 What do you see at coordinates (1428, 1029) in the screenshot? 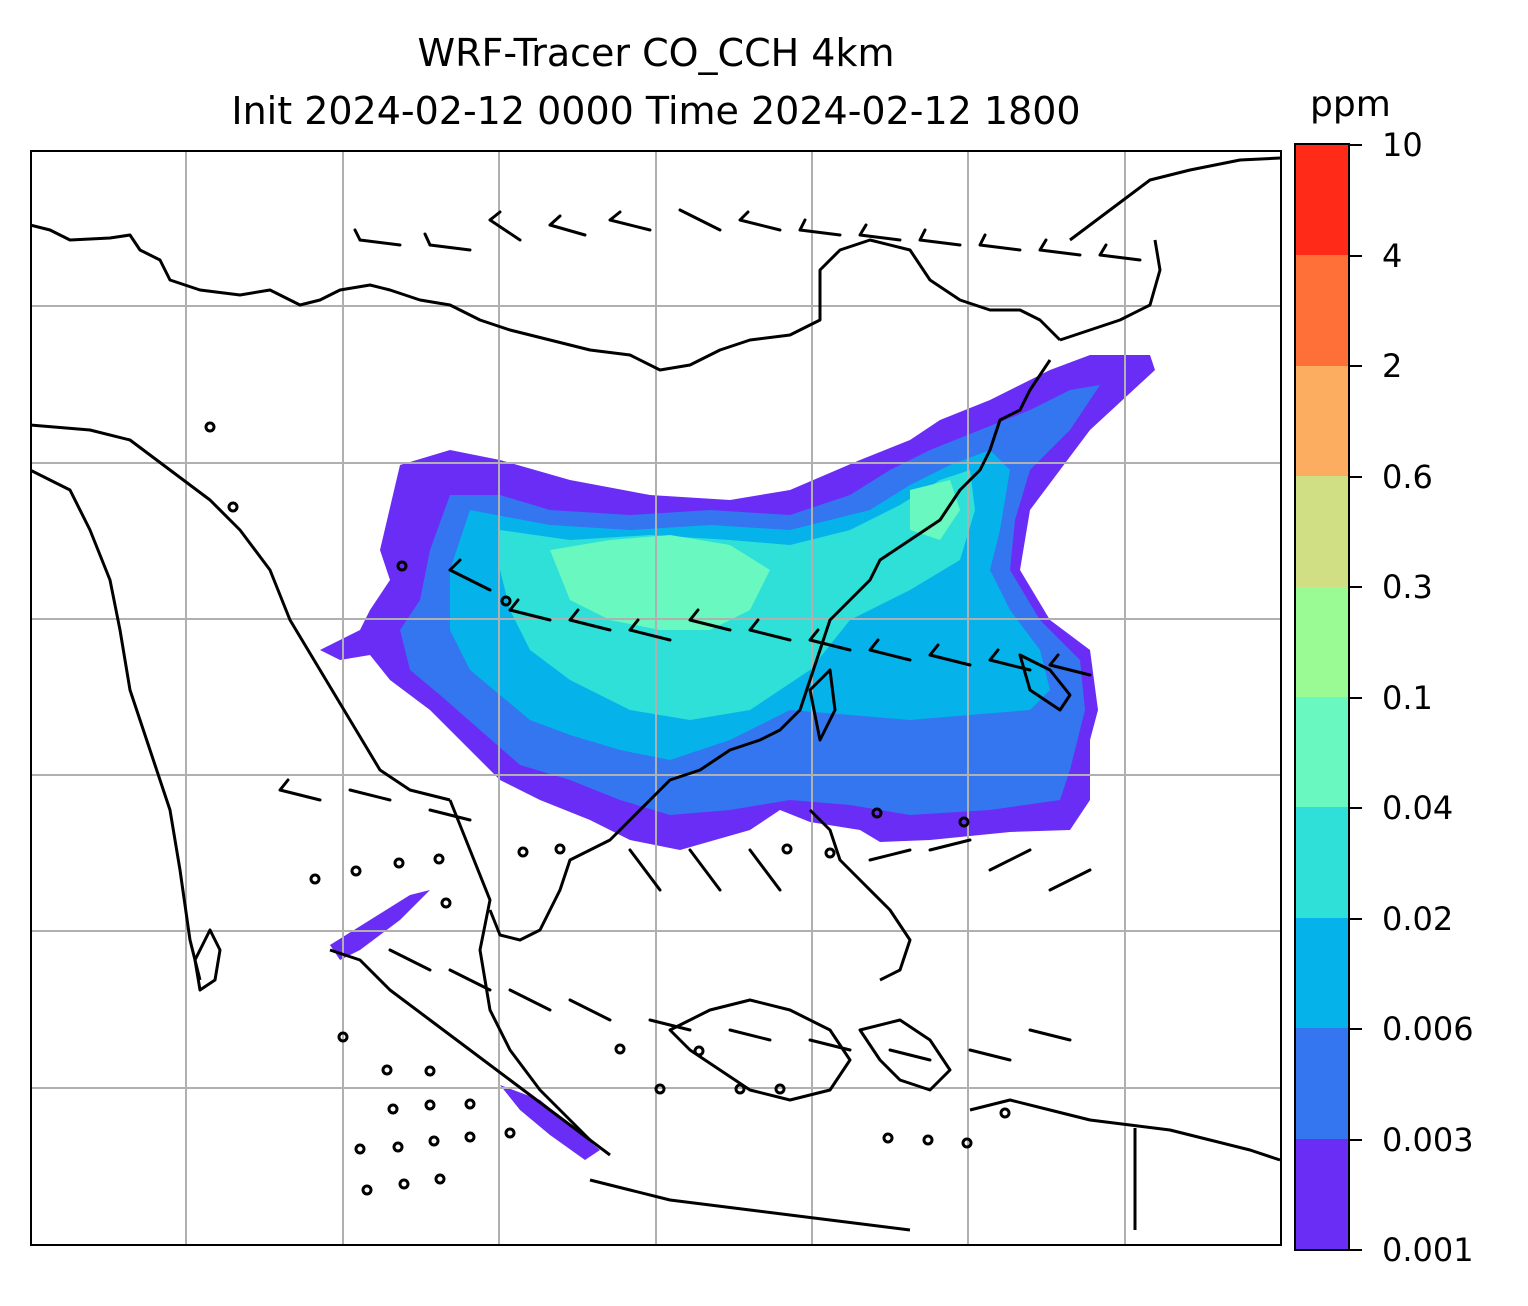
I see `colorbar-tick-label: 0.006` at bounding box center [1428, 1029].